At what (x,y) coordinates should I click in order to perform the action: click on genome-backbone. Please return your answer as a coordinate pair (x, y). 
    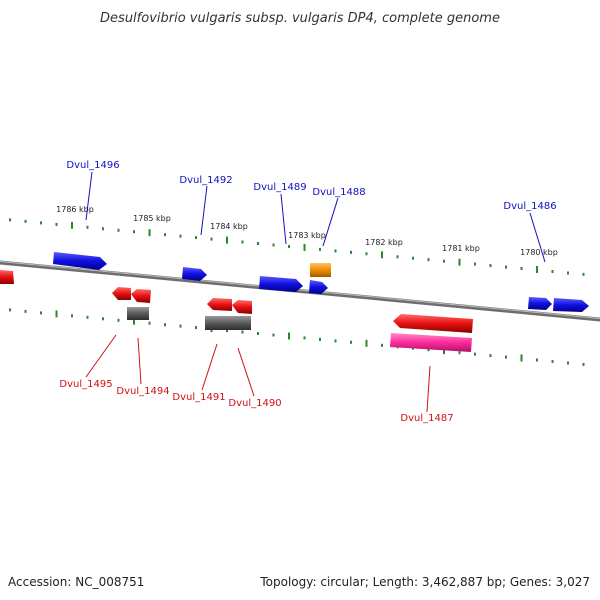
    Looking at the image, I should click on (300, 291).